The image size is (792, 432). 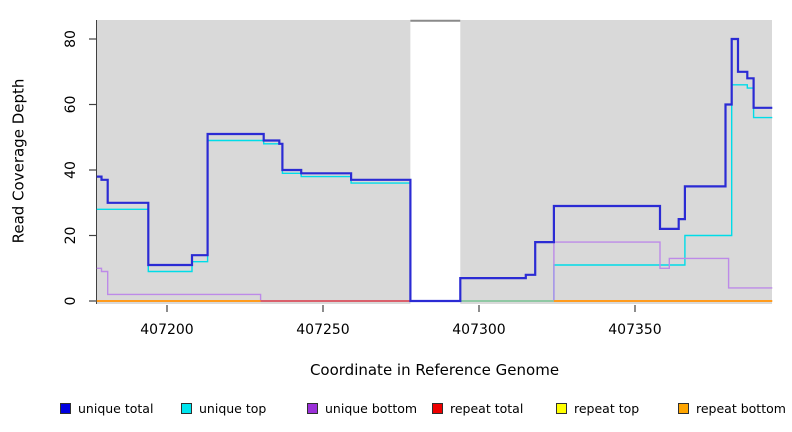 I want to click on y-tick-label: 60, so click(x=71, y=105).